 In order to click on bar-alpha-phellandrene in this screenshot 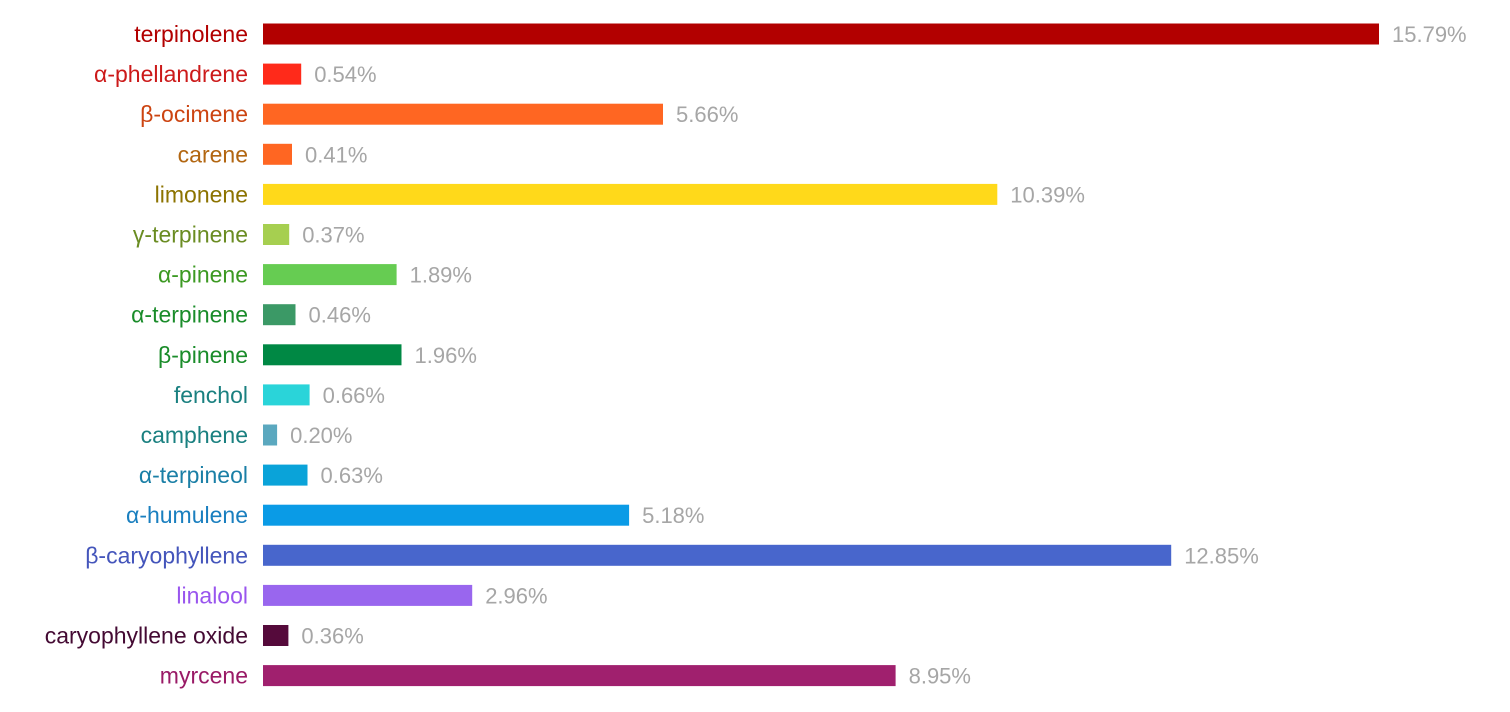, I will do `click(282, 74)`.